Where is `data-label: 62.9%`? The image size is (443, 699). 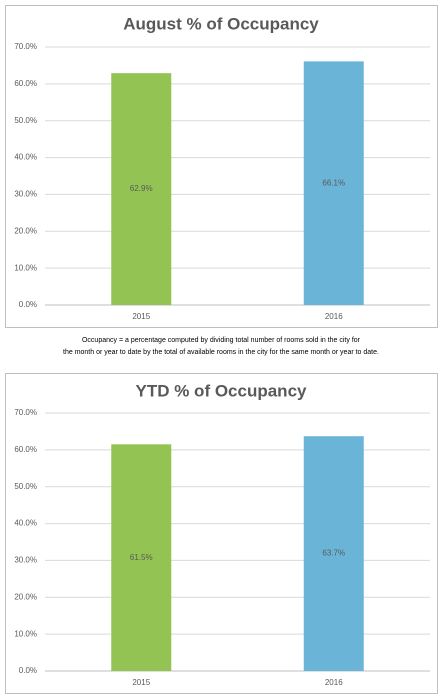 data-label: 62.9% is located at coordinates (141, 188).